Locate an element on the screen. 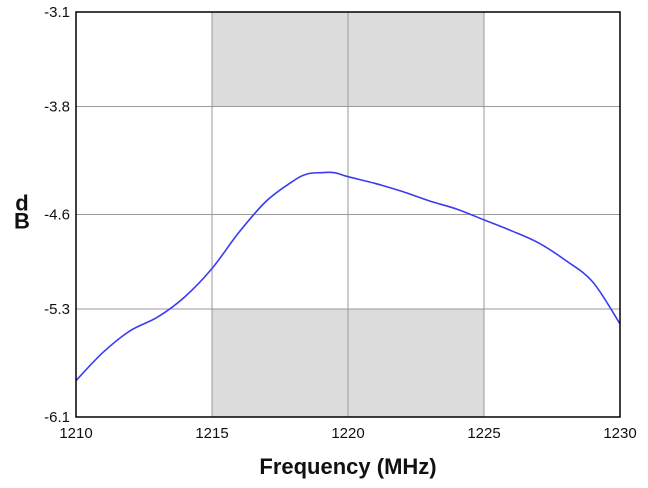 The image size is (648, 488). y-tick-label-4: -3.1 is located at coordinates (57, 12).